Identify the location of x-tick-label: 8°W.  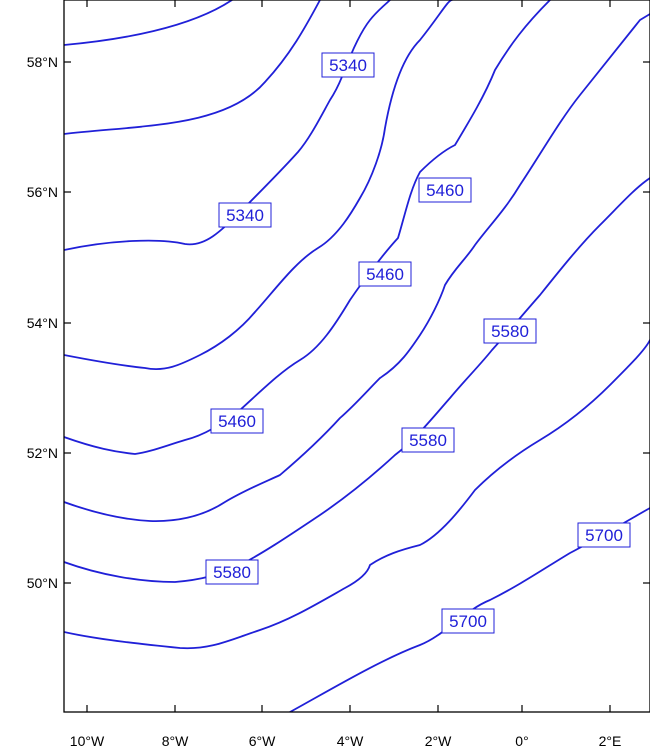
(175, 741).